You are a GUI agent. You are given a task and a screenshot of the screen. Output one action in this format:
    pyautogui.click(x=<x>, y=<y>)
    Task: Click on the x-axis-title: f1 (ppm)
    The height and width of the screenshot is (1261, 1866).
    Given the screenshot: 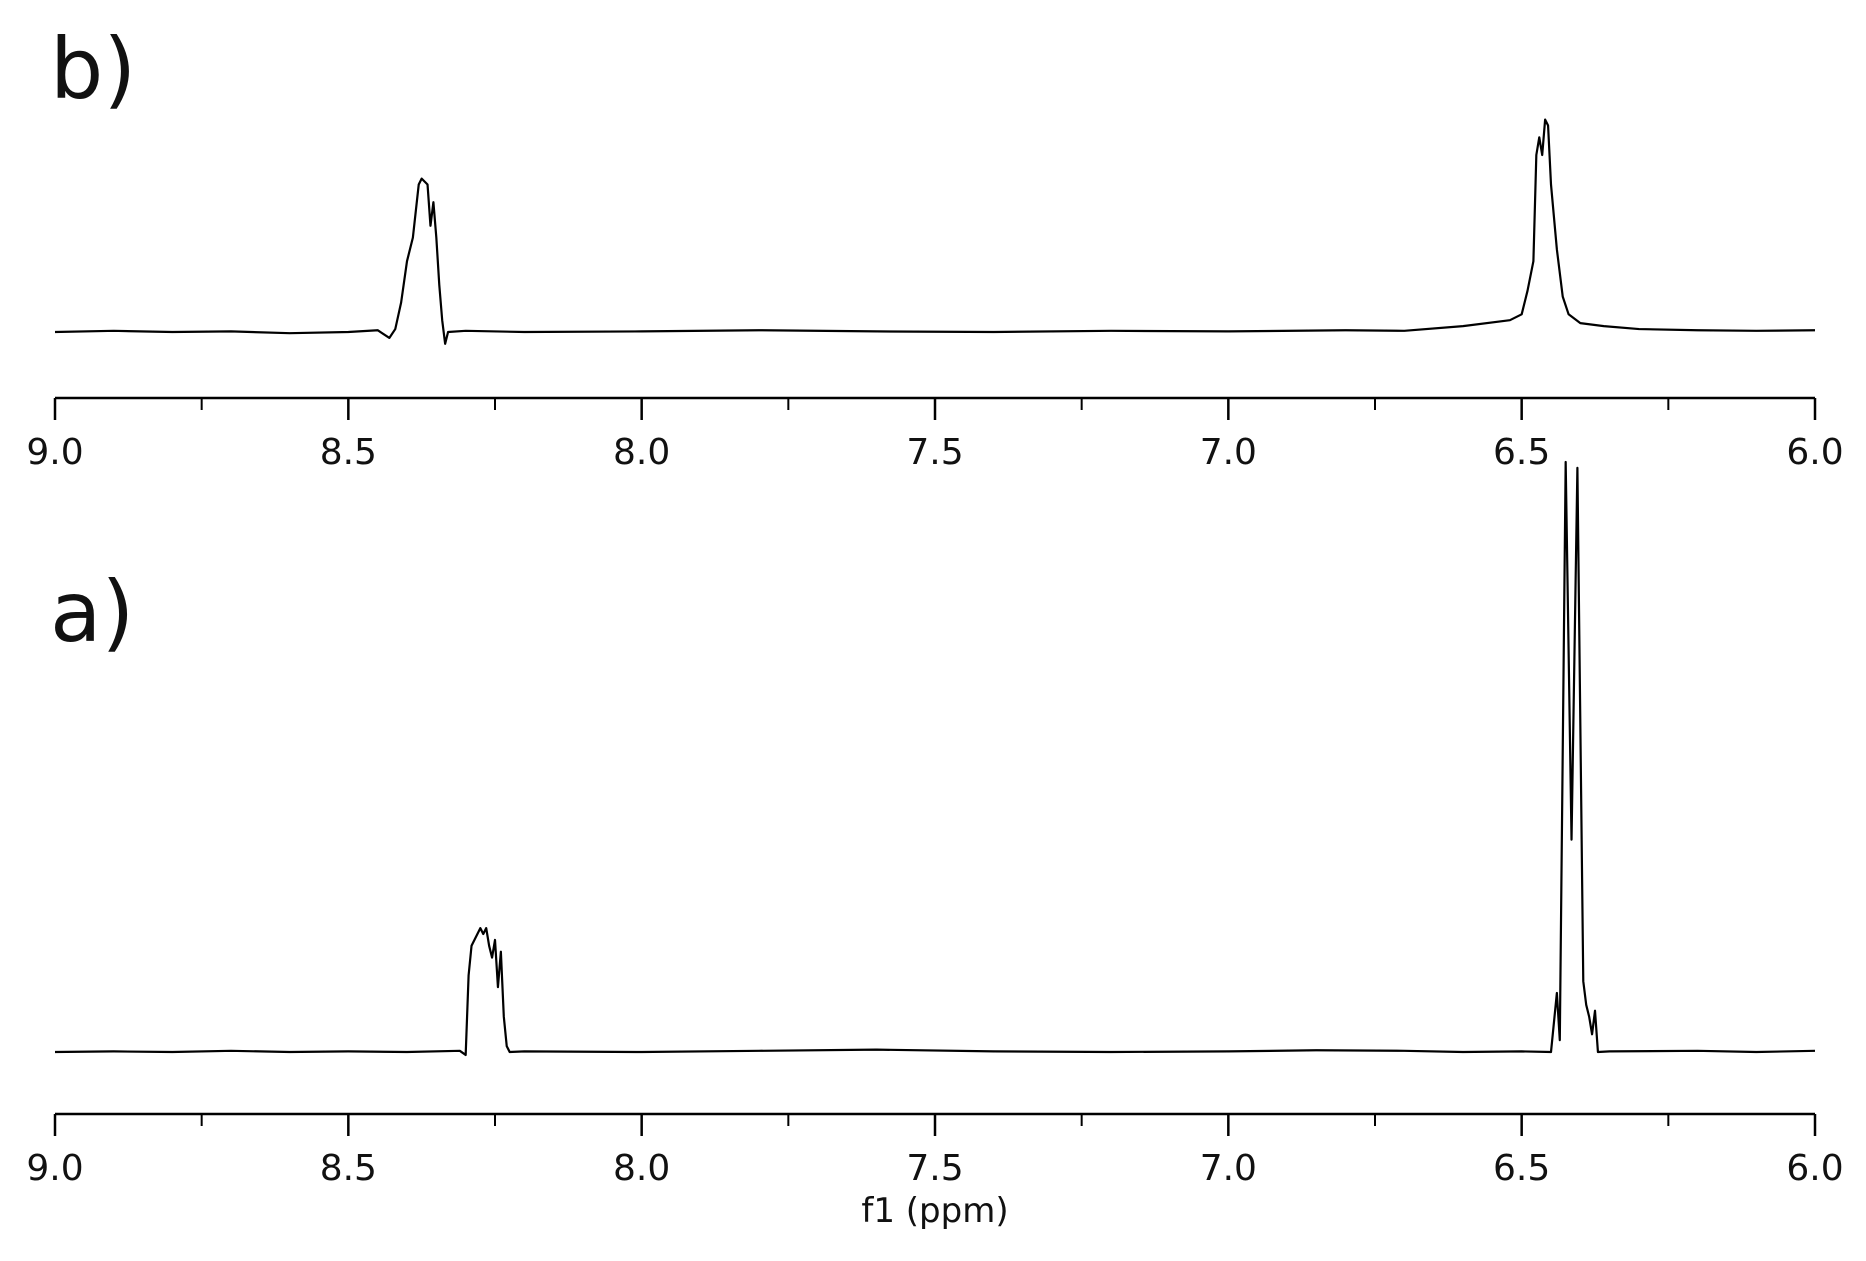 What is the action you would take?
    pyautogui.click(x=934, y=1211)
    